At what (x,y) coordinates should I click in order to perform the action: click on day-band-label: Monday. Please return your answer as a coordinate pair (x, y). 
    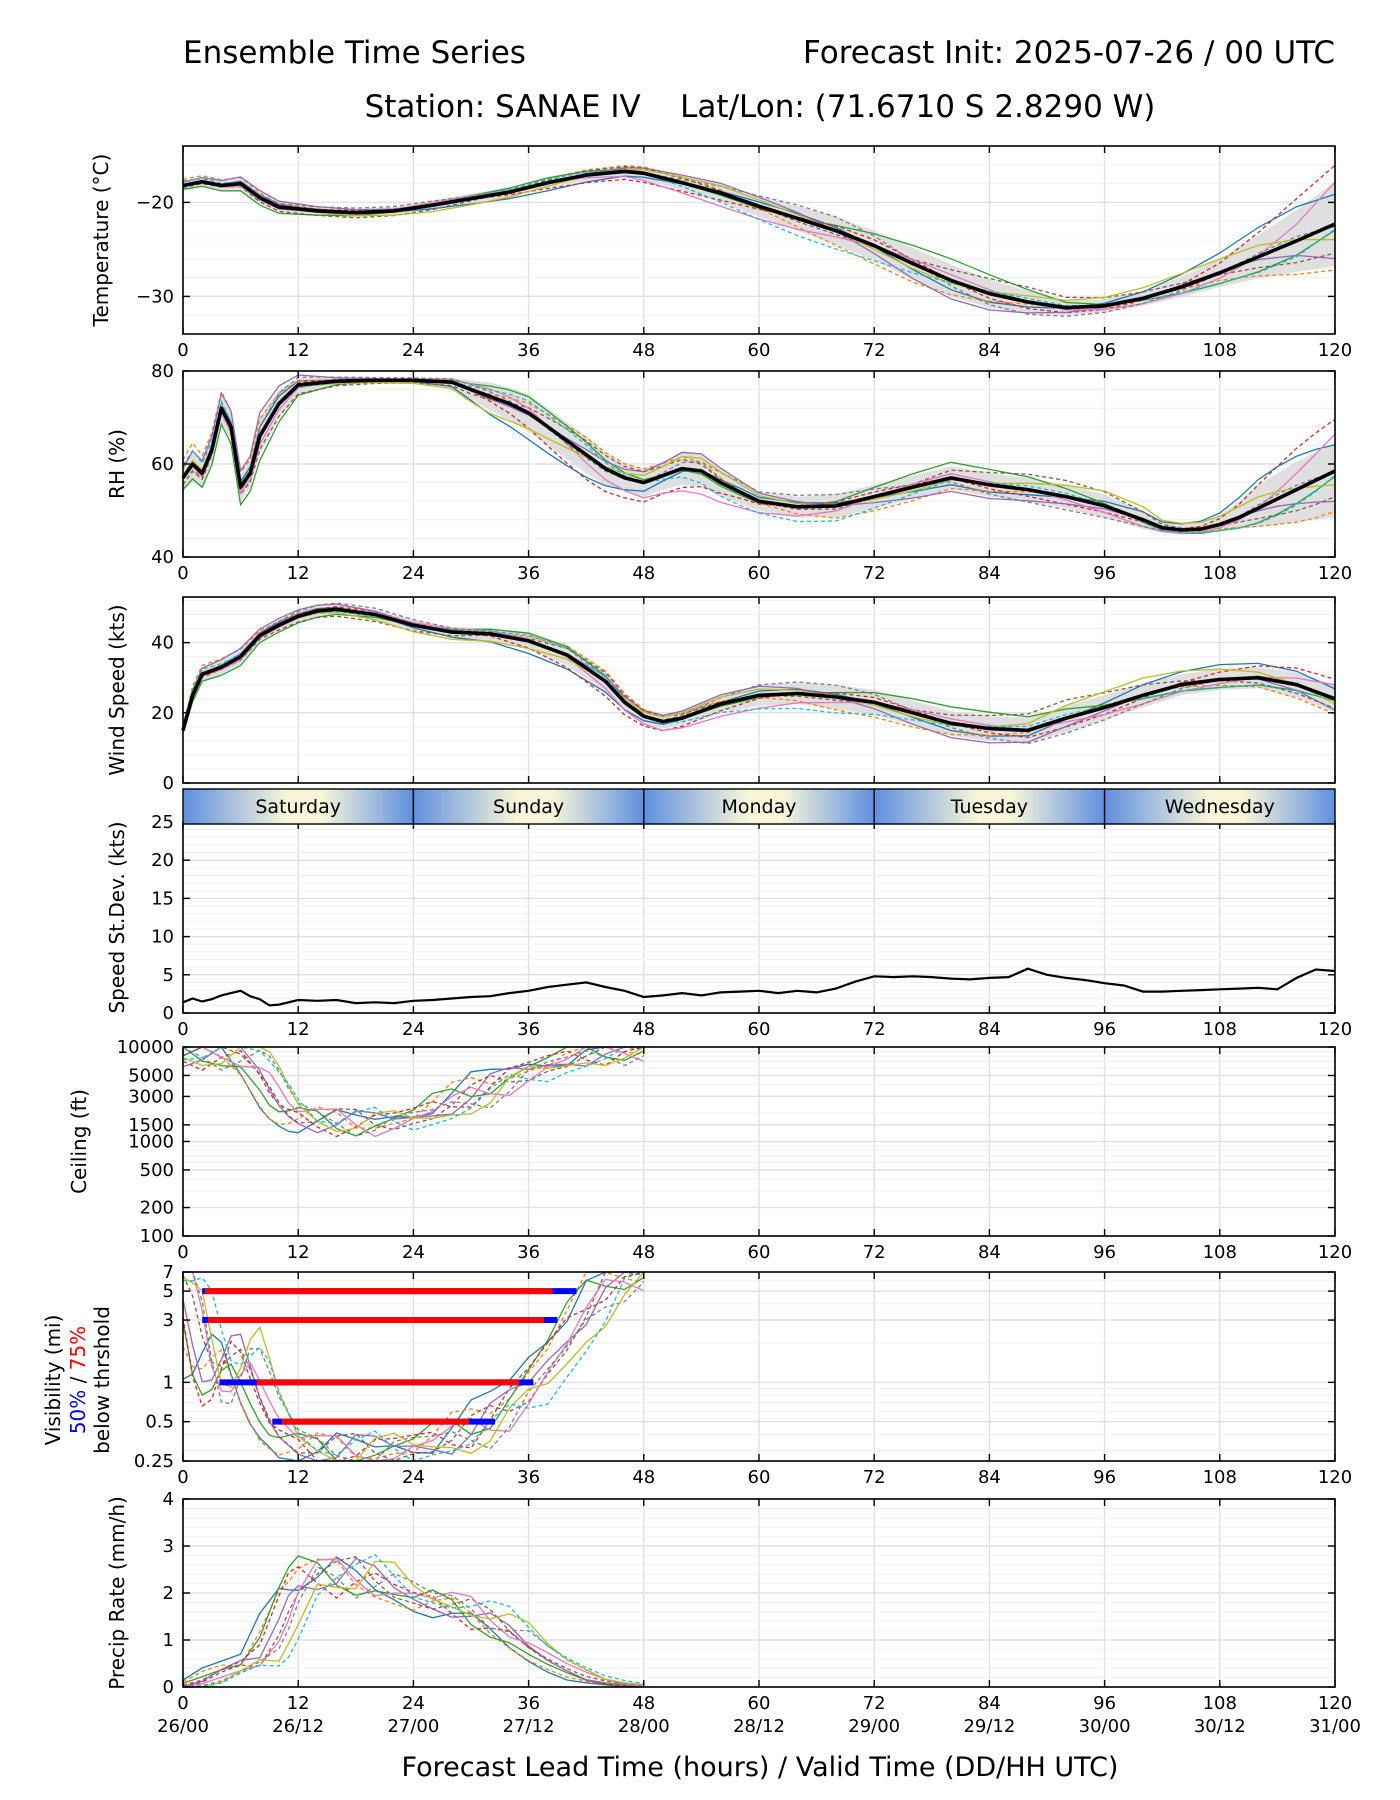
    Looking at the image, I should click on (758, 807).